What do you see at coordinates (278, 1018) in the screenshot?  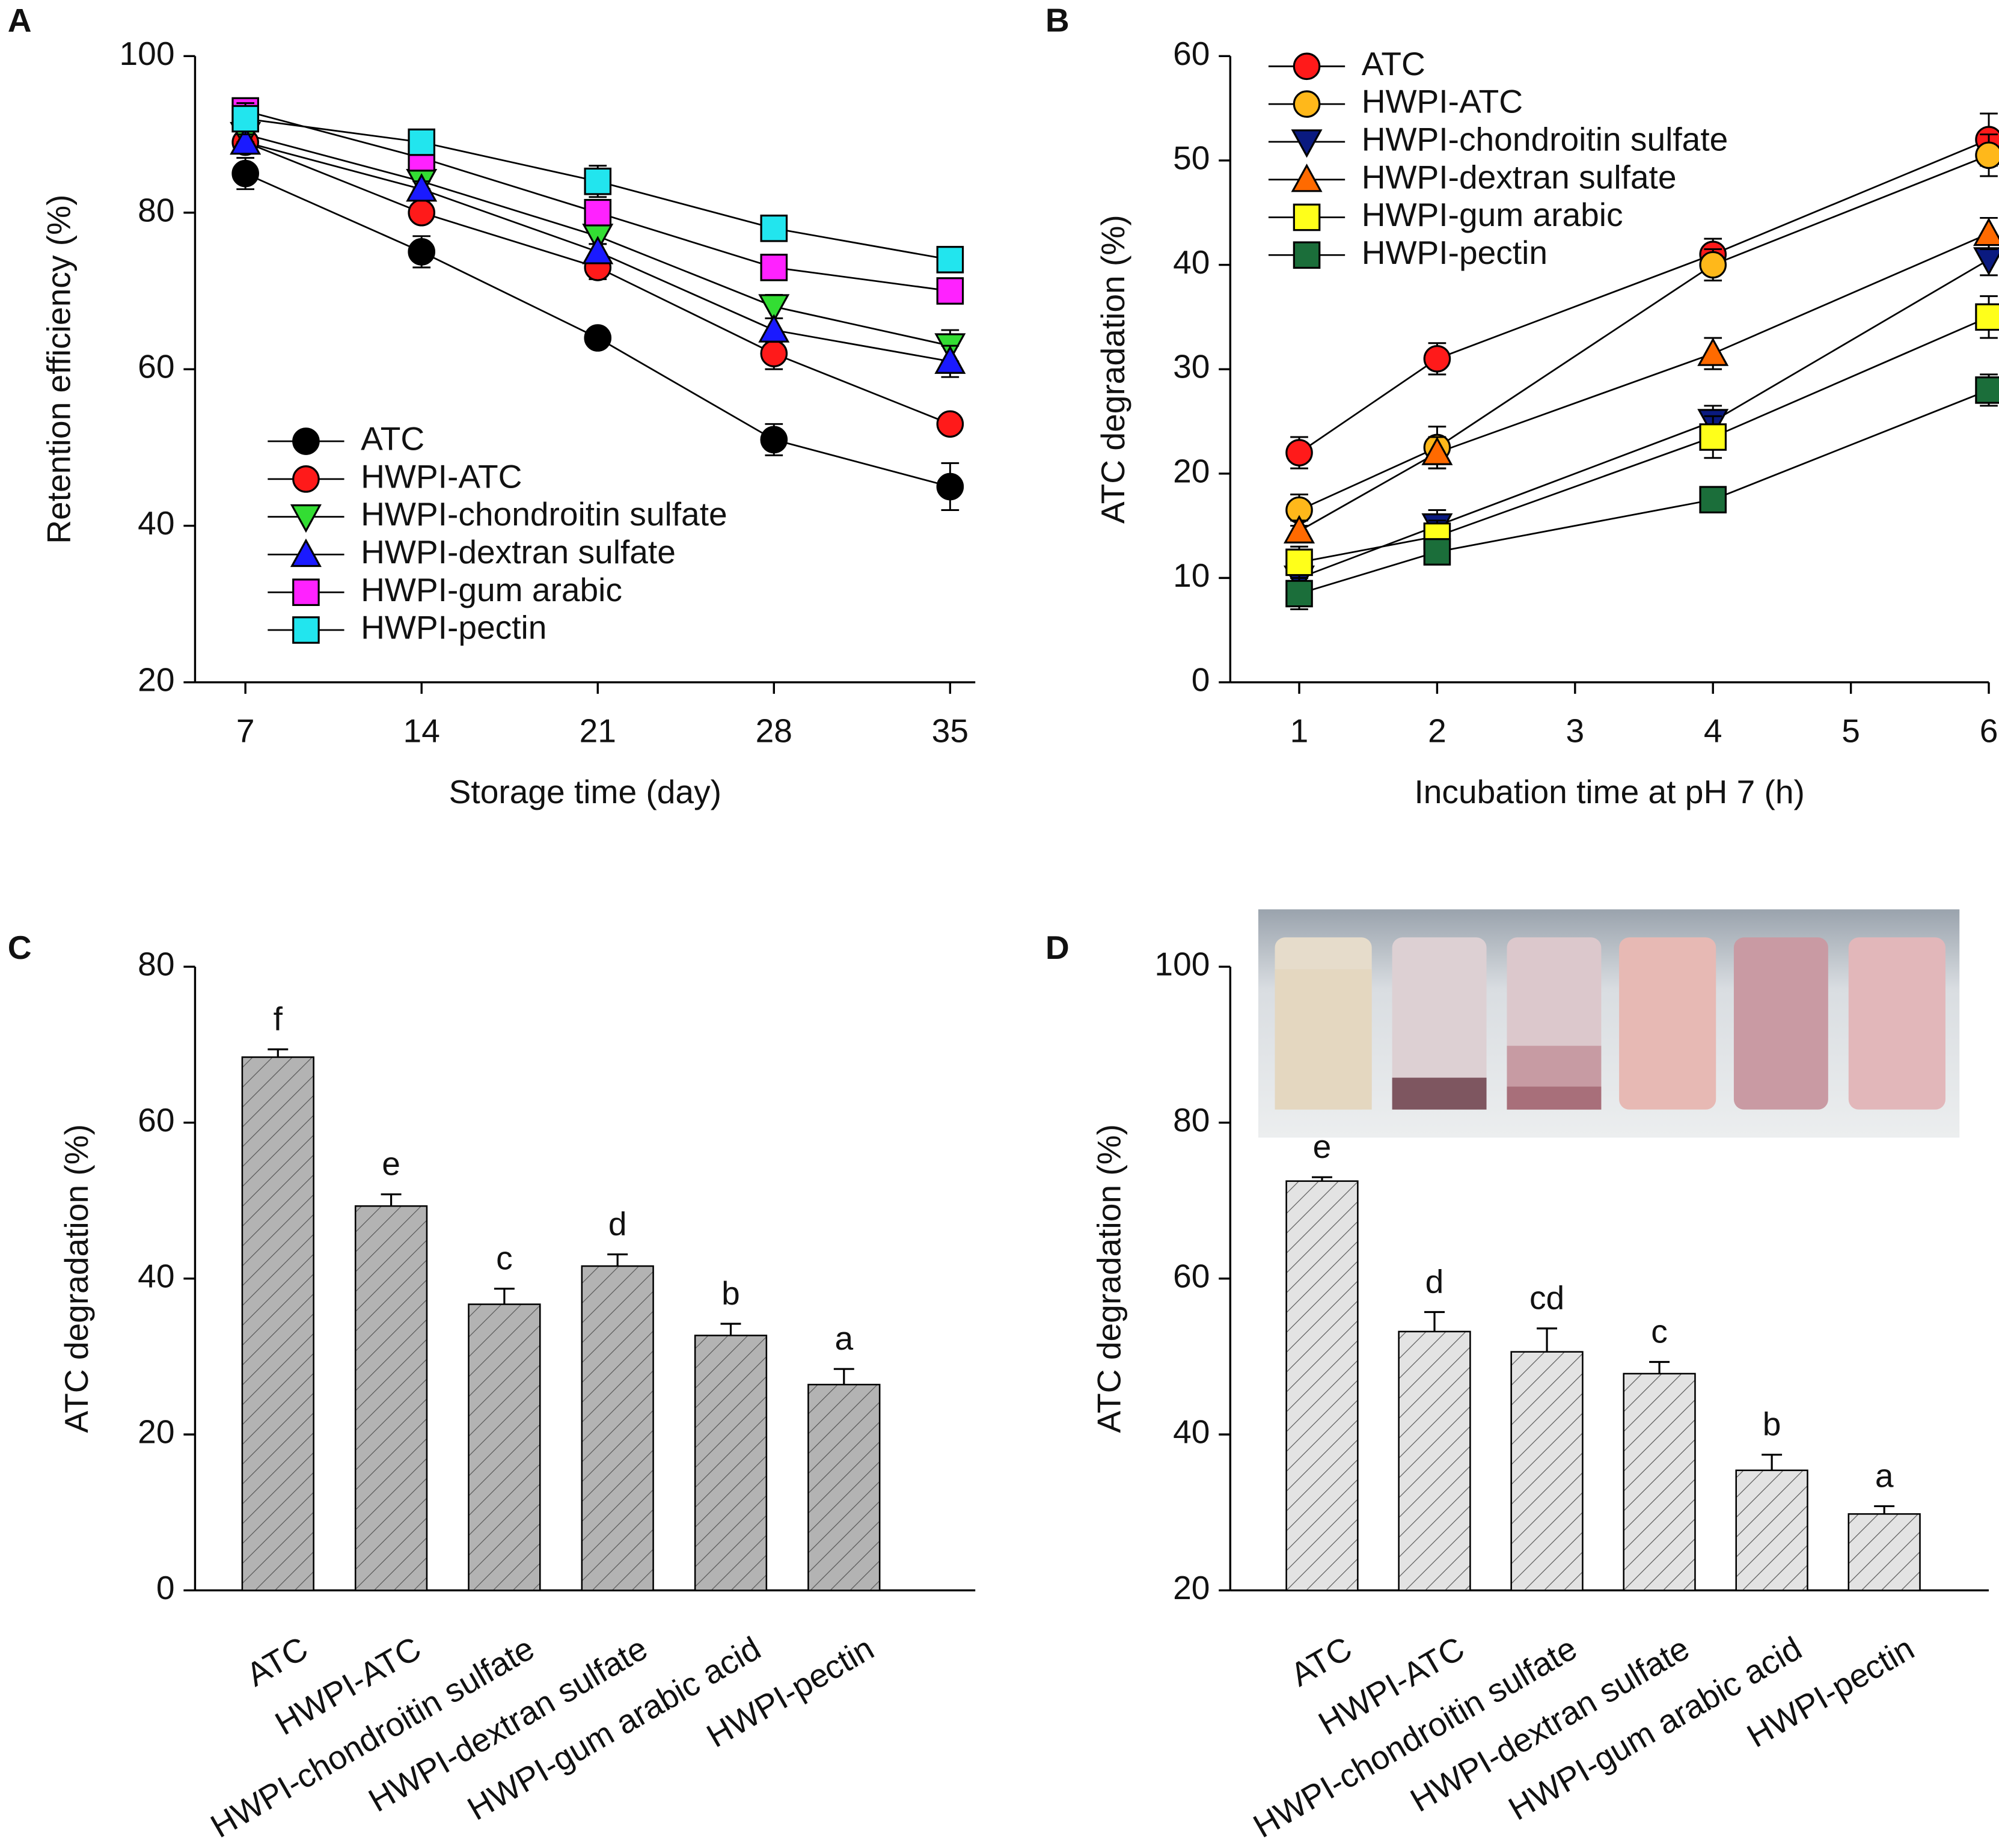 I see `significance-letter: f` at bounding box center [278, 1018].